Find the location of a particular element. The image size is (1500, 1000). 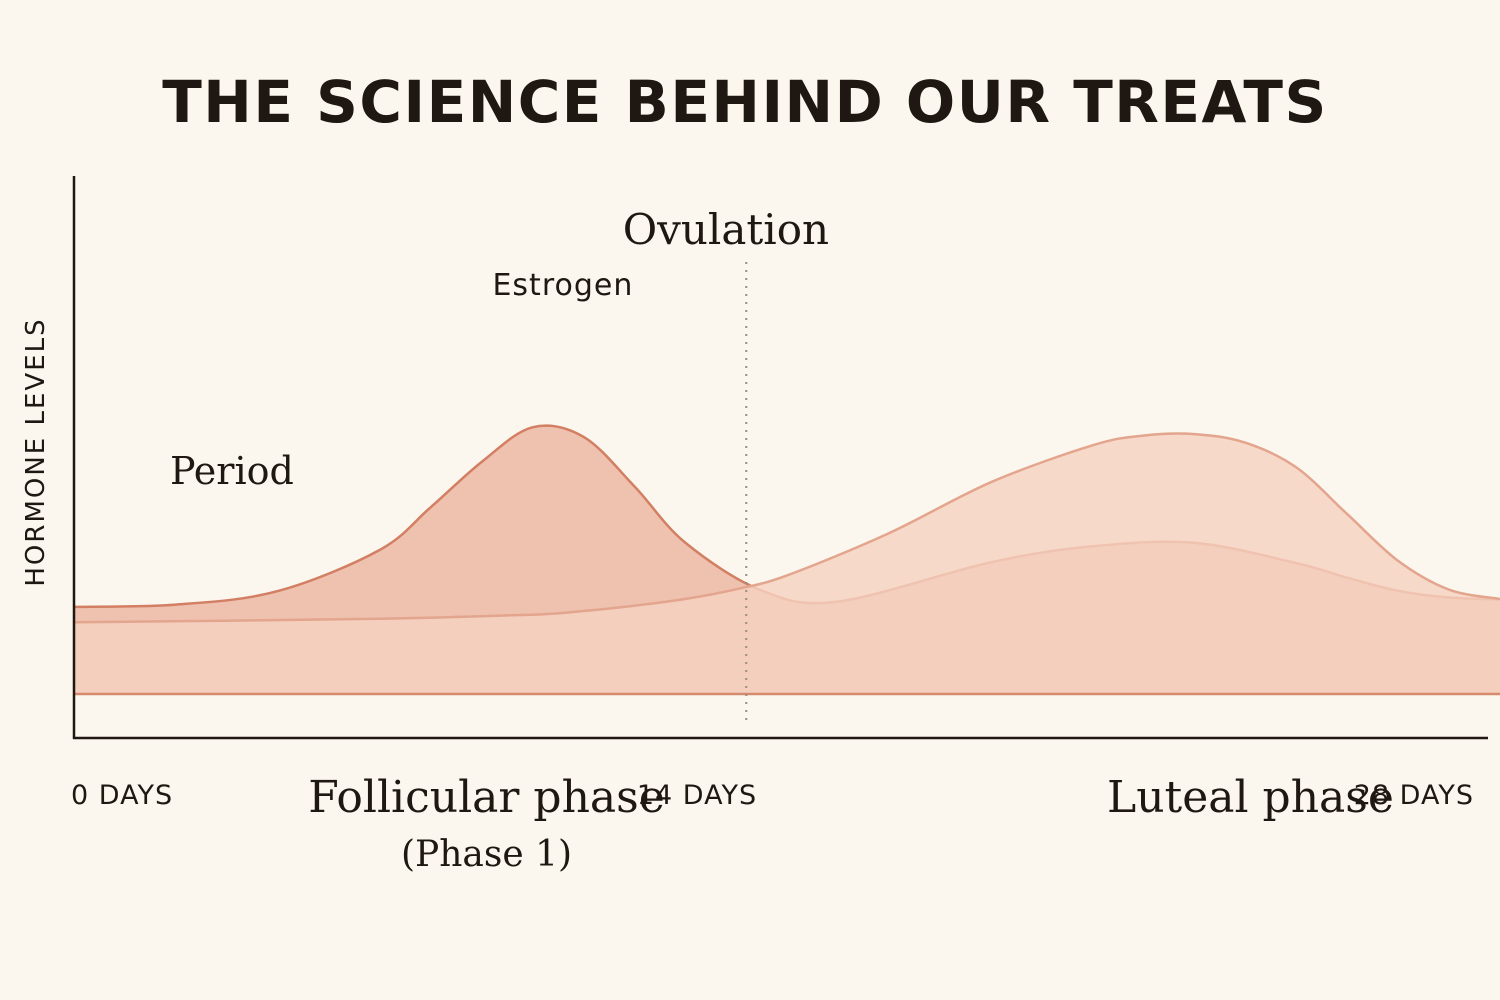

annotation-label: Period is located at coordinates (232, 471).